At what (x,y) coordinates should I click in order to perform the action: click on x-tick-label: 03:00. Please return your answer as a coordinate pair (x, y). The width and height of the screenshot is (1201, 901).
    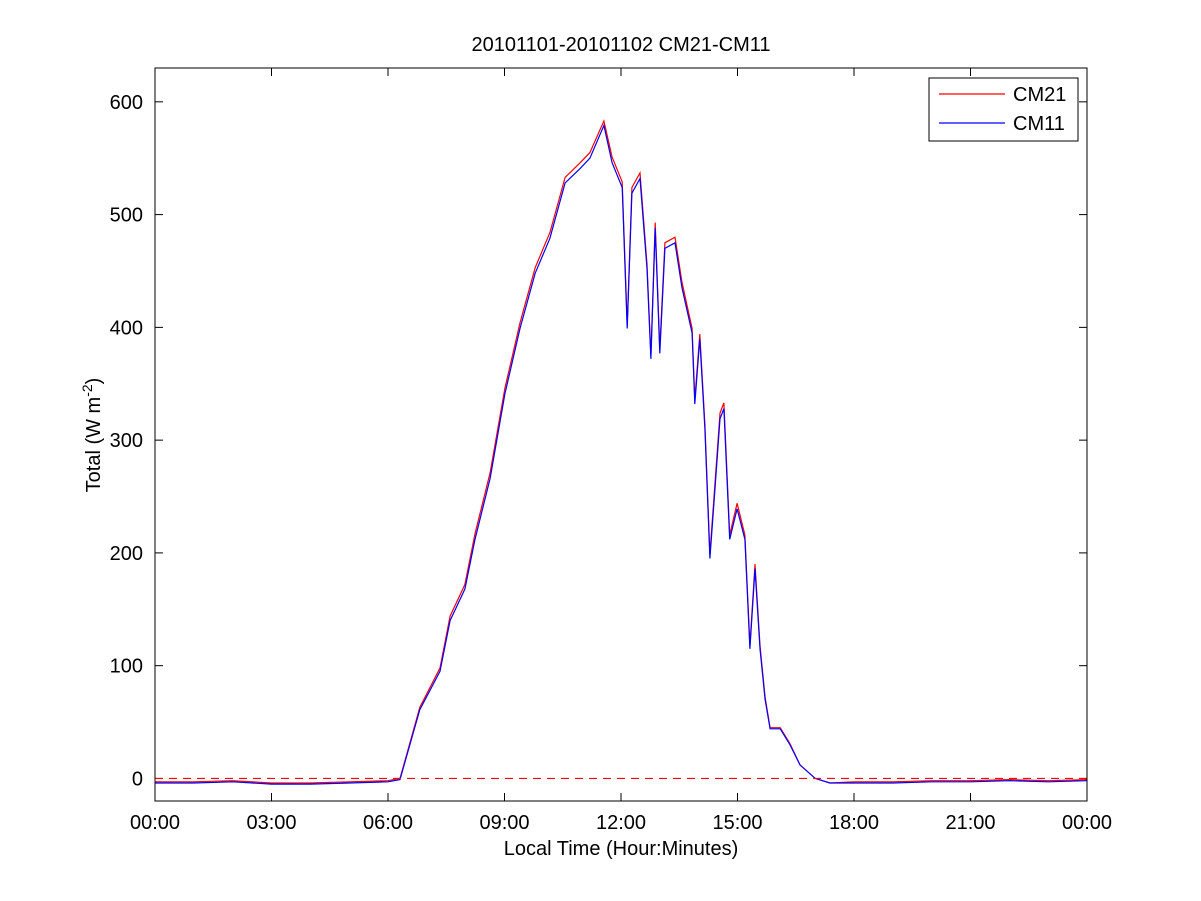
    Looking at the image, I should click on (271, 823).